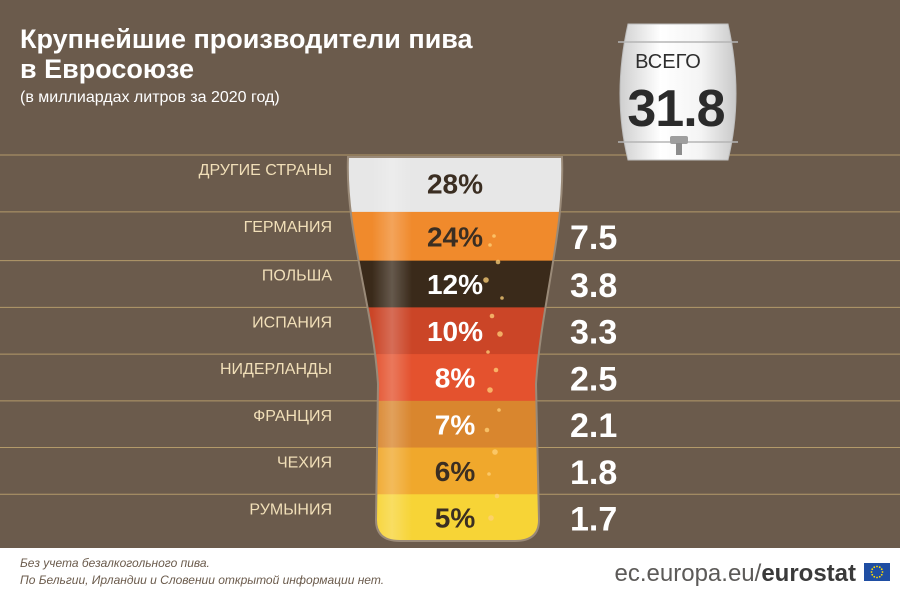 This screenshot has width=900, height=600. Describe the element at coordinates (115, 563) in the screenshot. I see `footnote-1: Без учета безалкогольного пива.` at that location.